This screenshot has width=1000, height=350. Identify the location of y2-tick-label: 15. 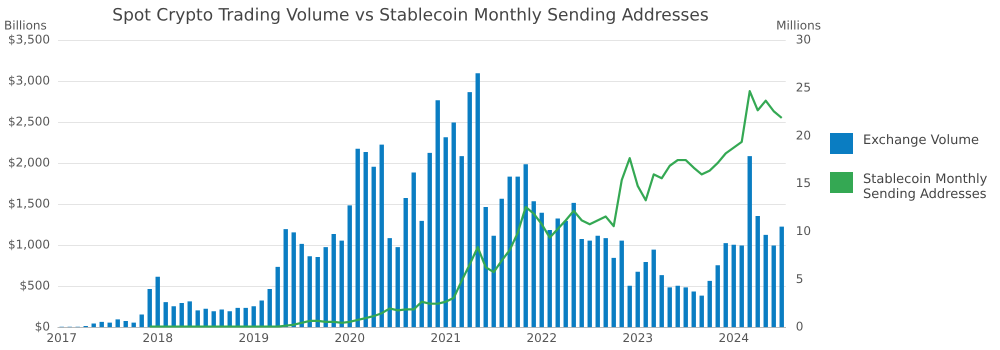
(804, 183).